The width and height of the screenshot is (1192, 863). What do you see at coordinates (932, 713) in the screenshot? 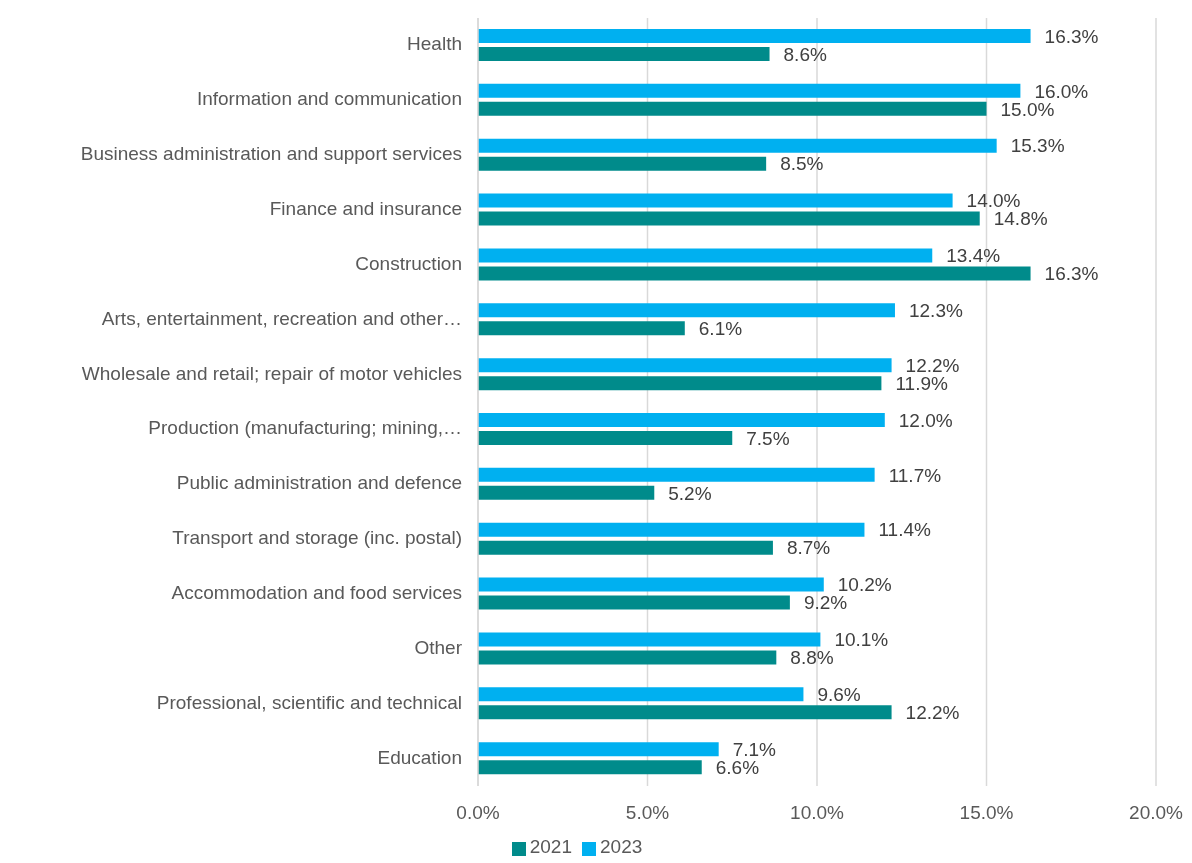
I see `data-label: 12.2%` at bounding box center [932, 713].